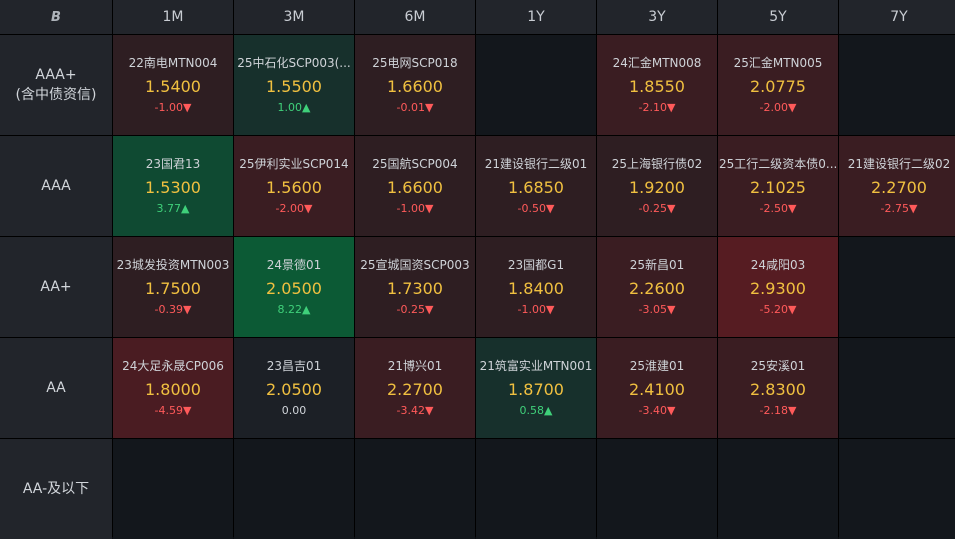  I want to click on bond-card: 21筑富实业MTN001 1.8700 0.58▲, so click(536, 388).